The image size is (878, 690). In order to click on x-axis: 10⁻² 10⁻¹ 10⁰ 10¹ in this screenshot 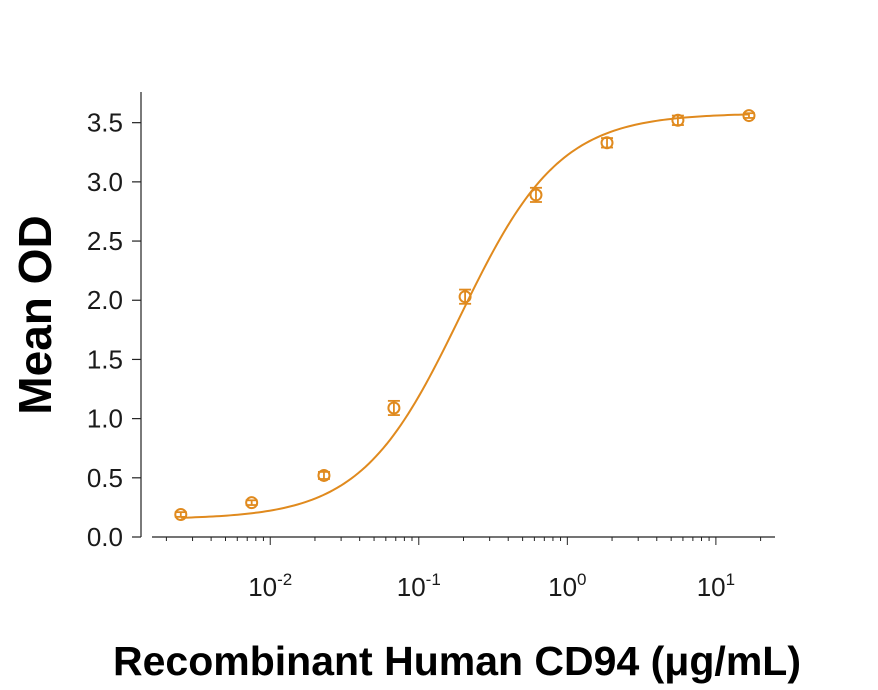, I will do `click(463, 569)`.